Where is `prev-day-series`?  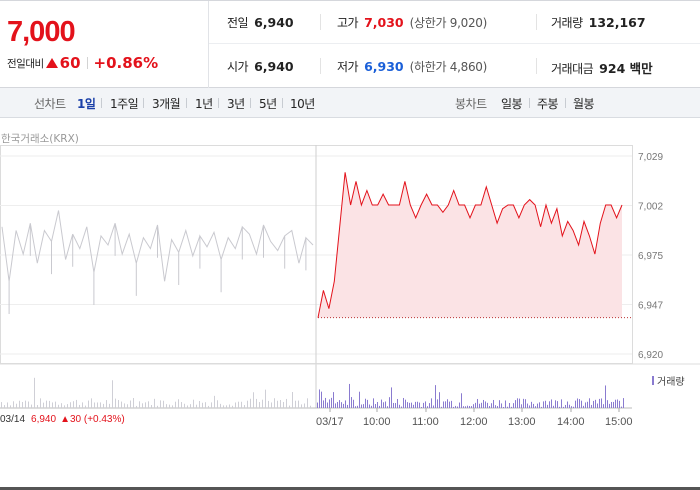
prev-day-series is located at coordinates (157, 262).